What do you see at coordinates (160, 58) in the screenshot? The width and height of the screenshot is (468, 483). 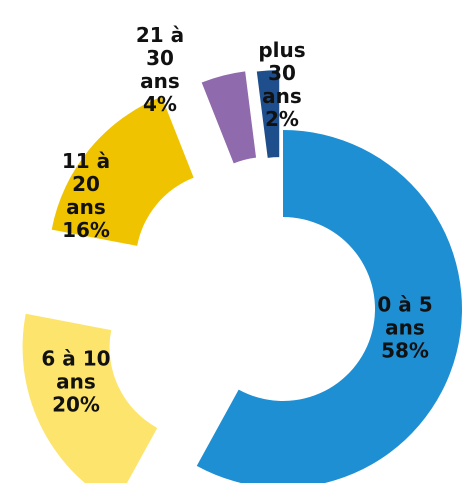 I see `category-label: 21 à 30 ans` at bounding box center [160, 58].